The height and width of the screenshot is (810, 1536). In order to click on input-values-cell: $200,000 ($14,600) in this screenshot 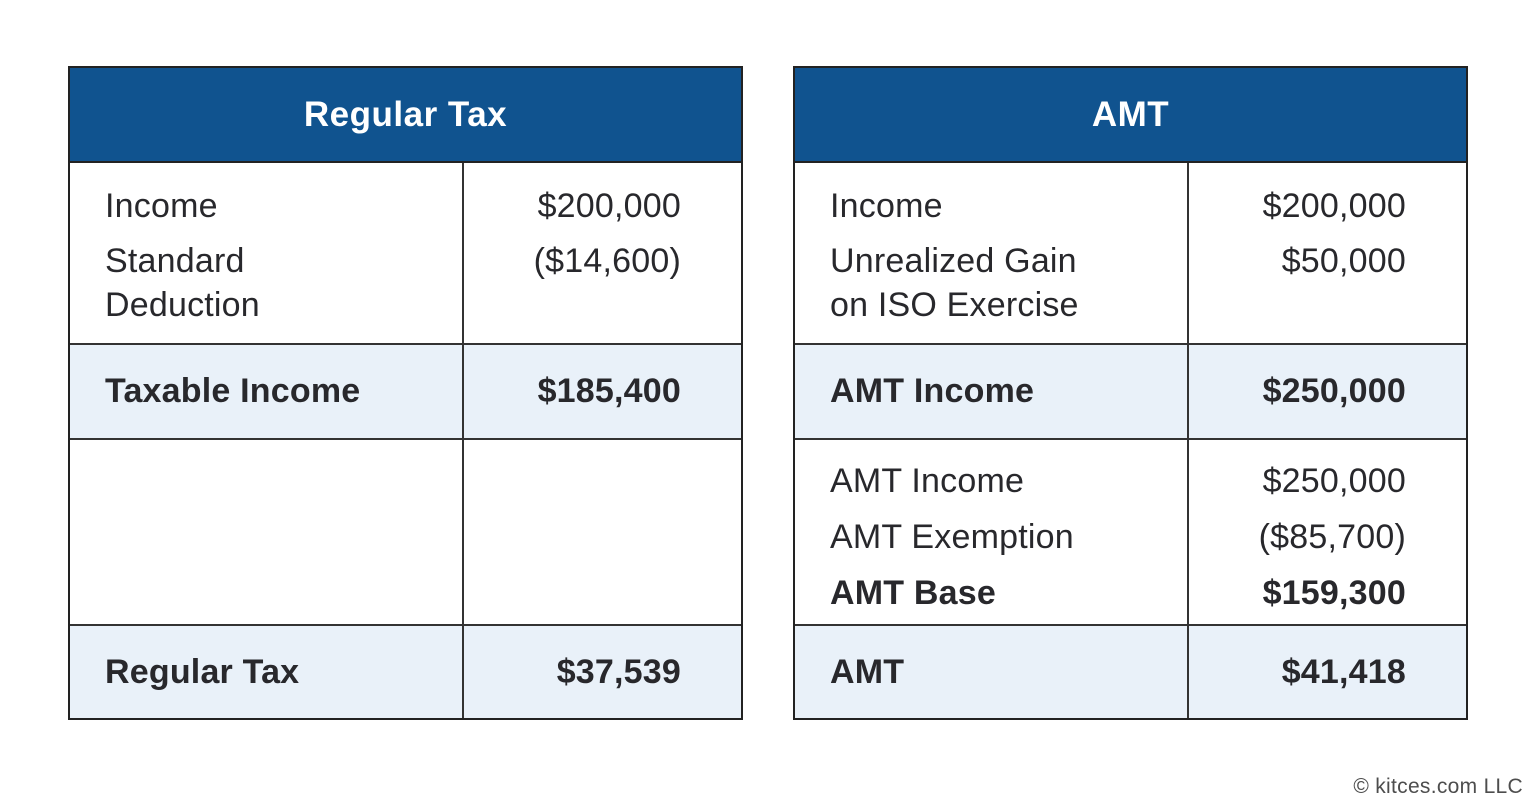, I will do `click(602, 253)`.